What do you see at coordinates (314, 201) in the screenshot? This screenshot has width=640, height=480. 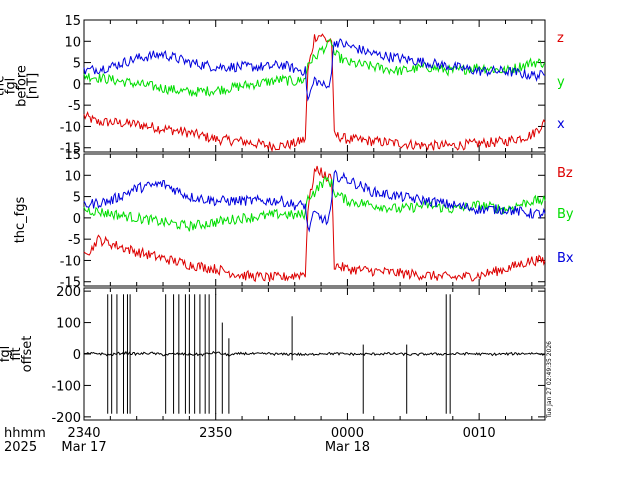 I see `series-line-Bx` at bounding box center [314, 201].